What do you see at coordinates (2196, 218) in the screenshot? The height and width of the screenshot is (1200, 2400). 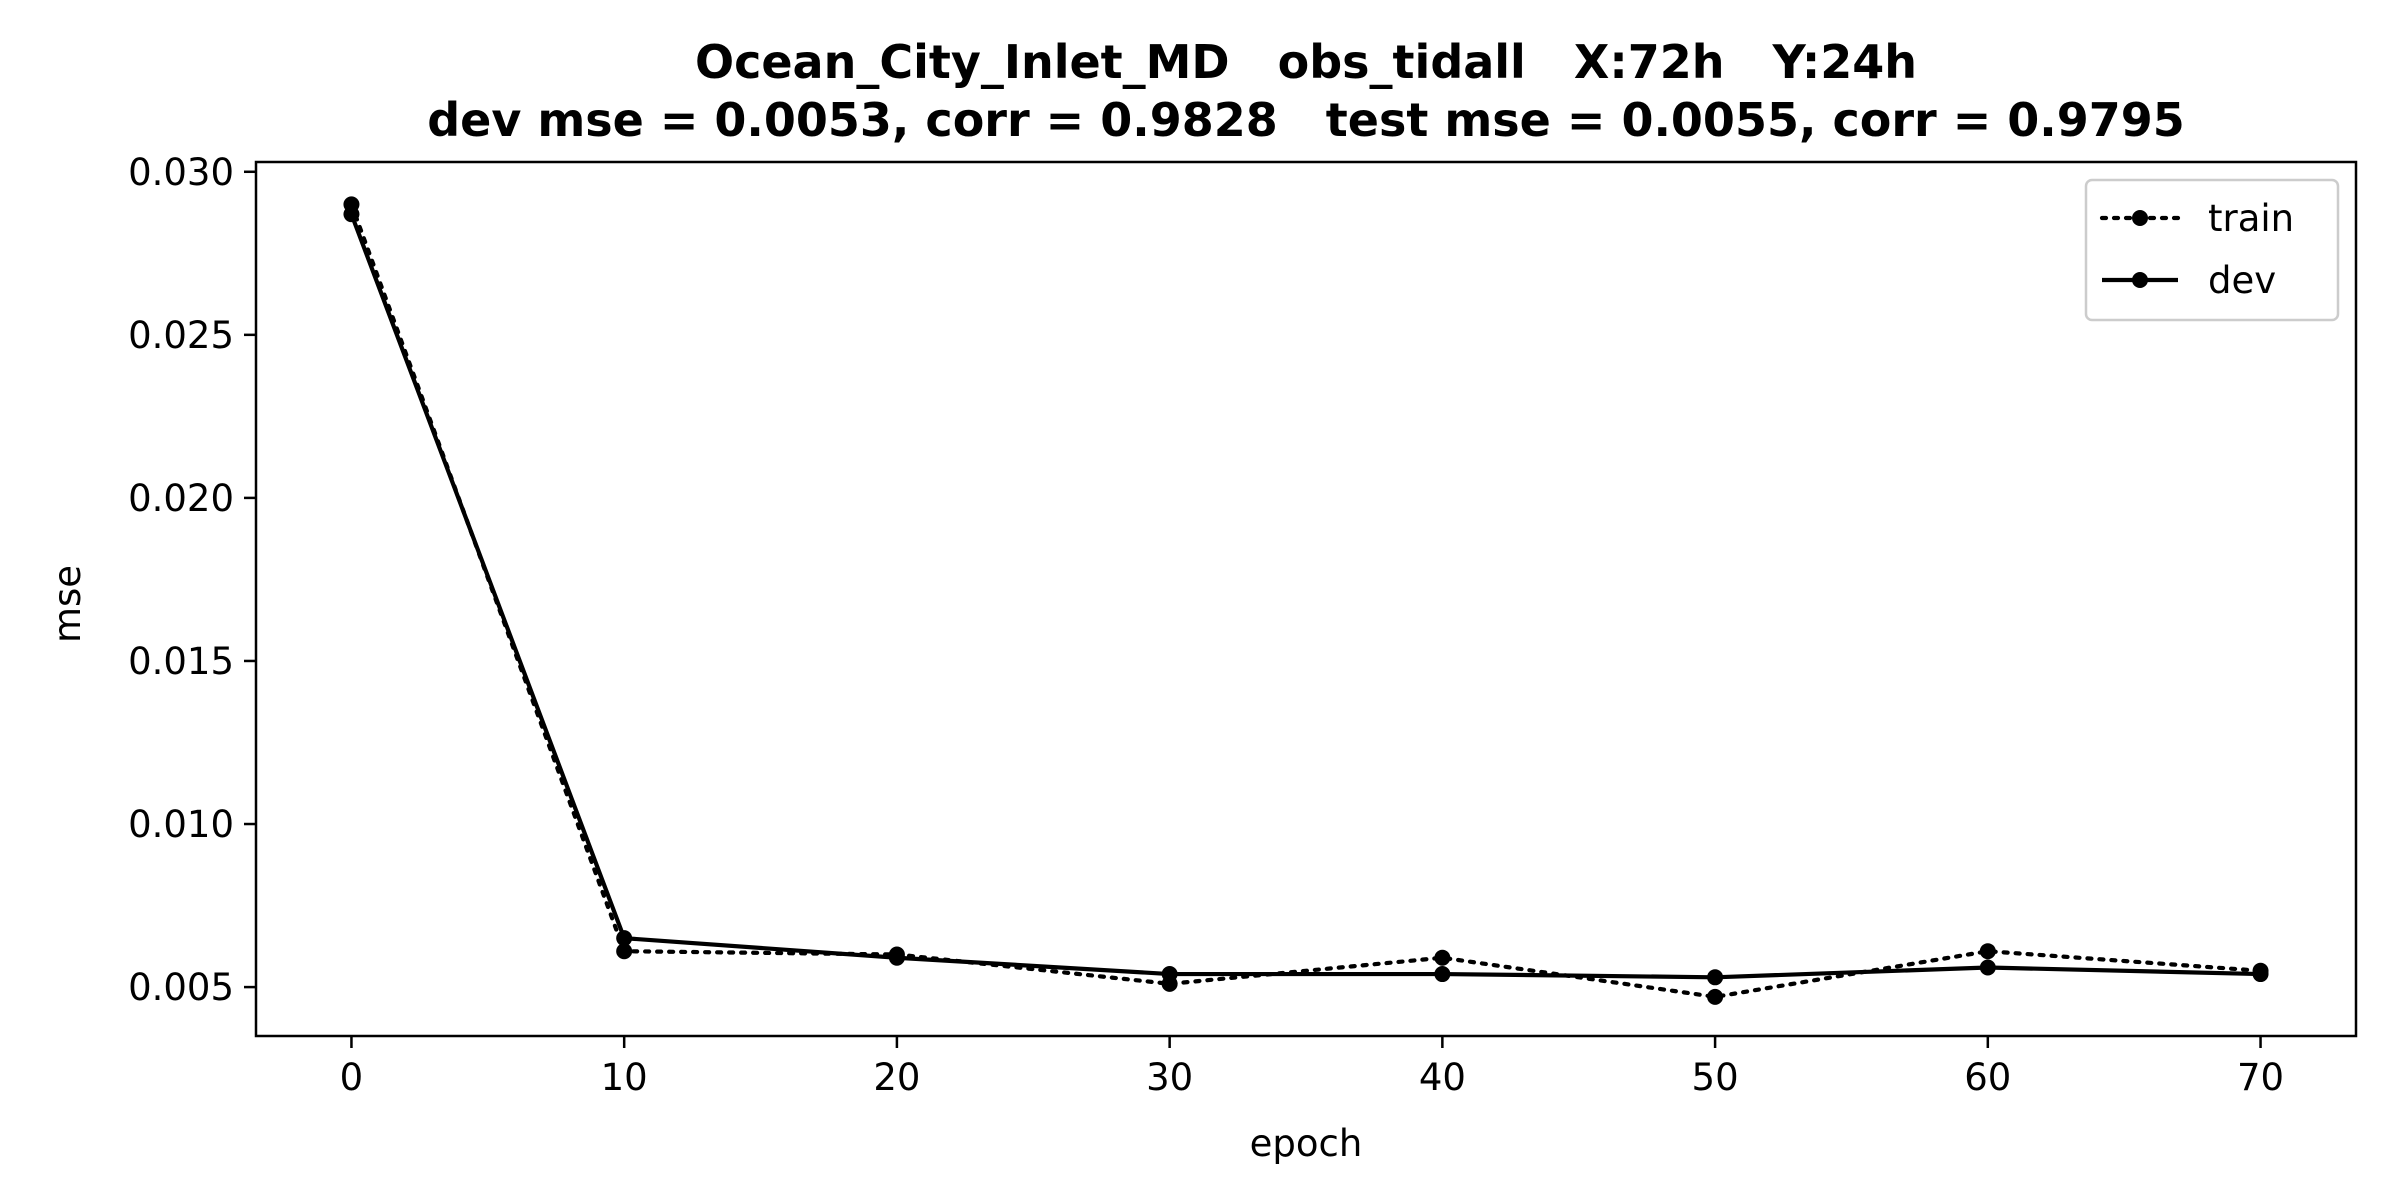 I see `legend-item-train: train` at bounding box center [2196, 218].